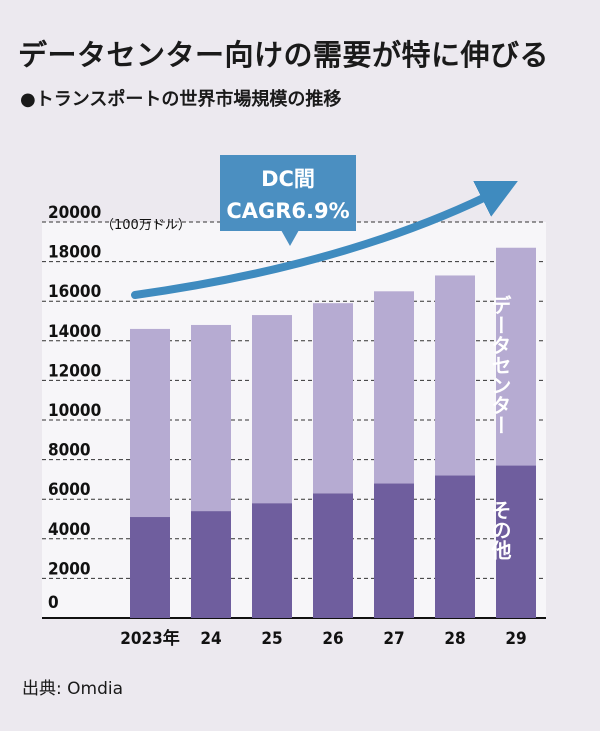 Image resolution: width=600 pixels, height=731 pixels. I want to click on callout-line2: CAGR6.9%, so click(287, 211).